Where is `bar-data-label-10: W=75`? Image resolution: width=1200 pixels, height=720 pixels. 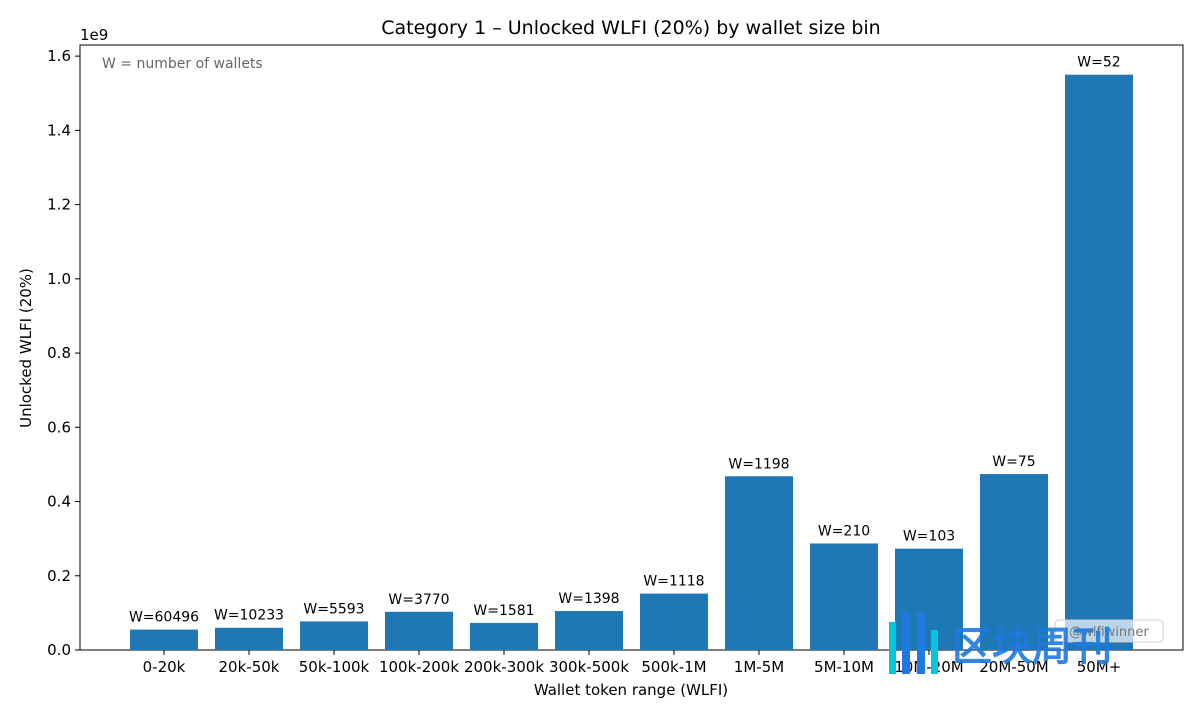 bar-data-label-10: W=75 is located at coordinates (1013, 462).